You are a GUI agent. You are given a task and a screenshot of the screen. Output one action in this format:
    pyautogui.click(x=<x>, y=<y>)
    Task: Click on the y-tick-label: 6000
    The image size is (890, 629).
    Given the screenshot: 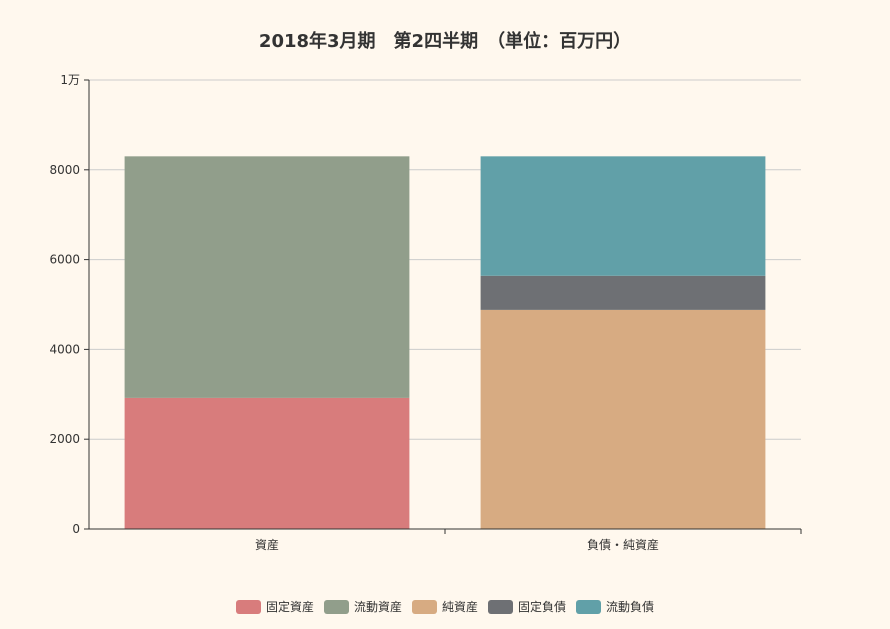 What is the action you would take?
    pyautogui.click(x=64, y=260)
    